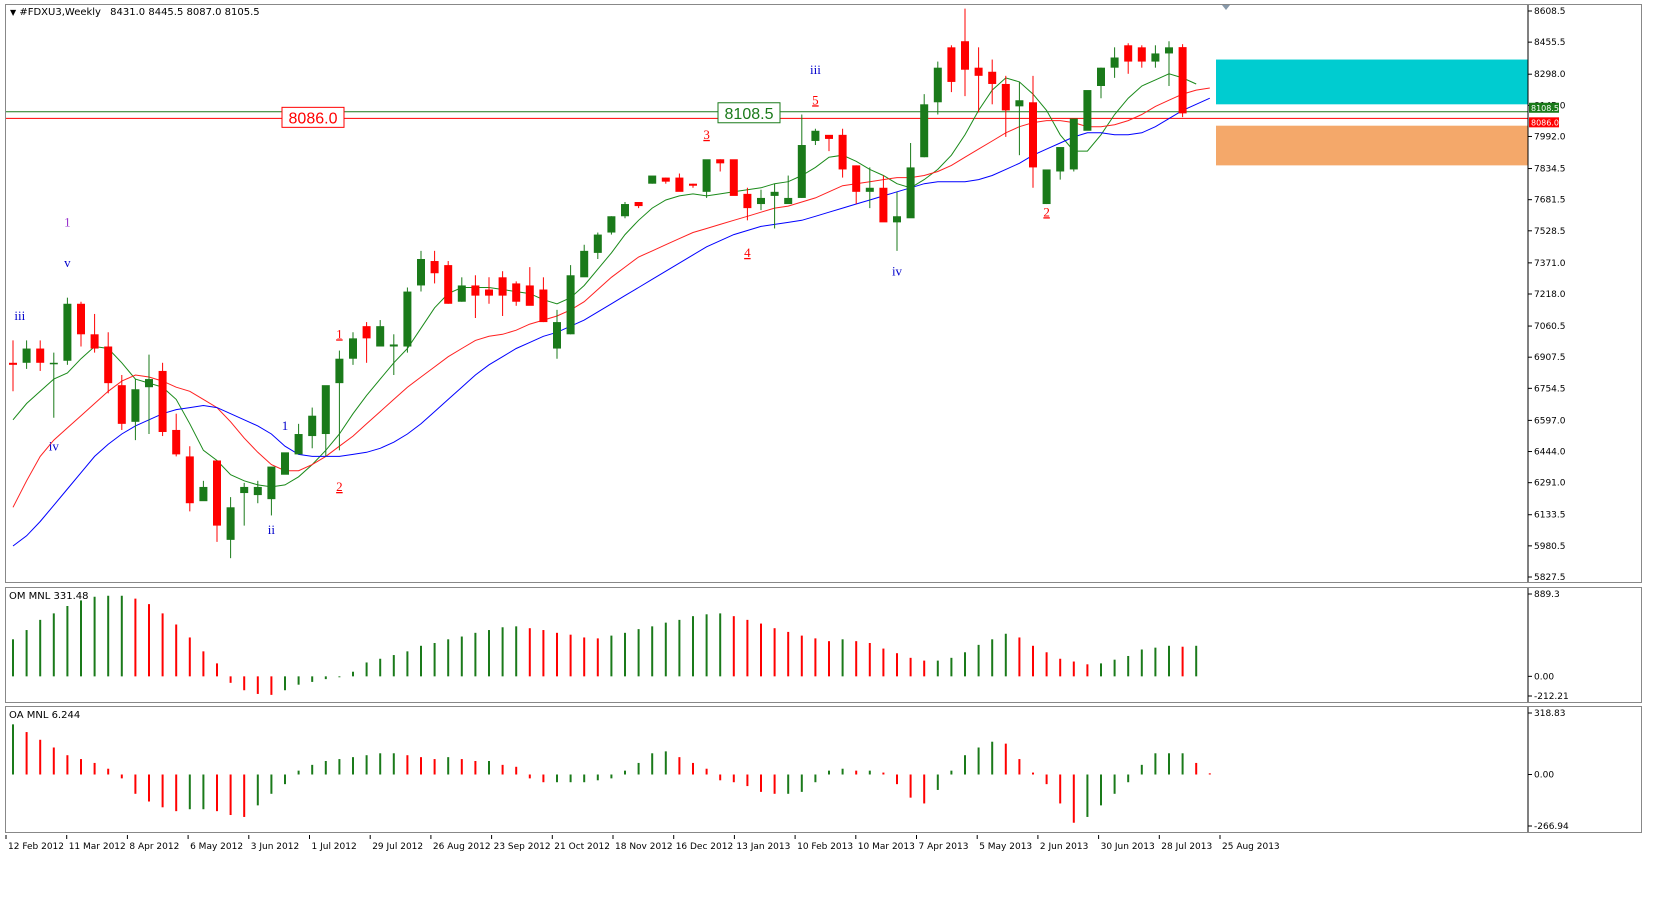 This screenshot has height=917, width=1680. What do you see at coordinates (1551, 697) in the screenshot?
I see `indicator-tick-label: -212.21` at bounding box center [1551, 697].